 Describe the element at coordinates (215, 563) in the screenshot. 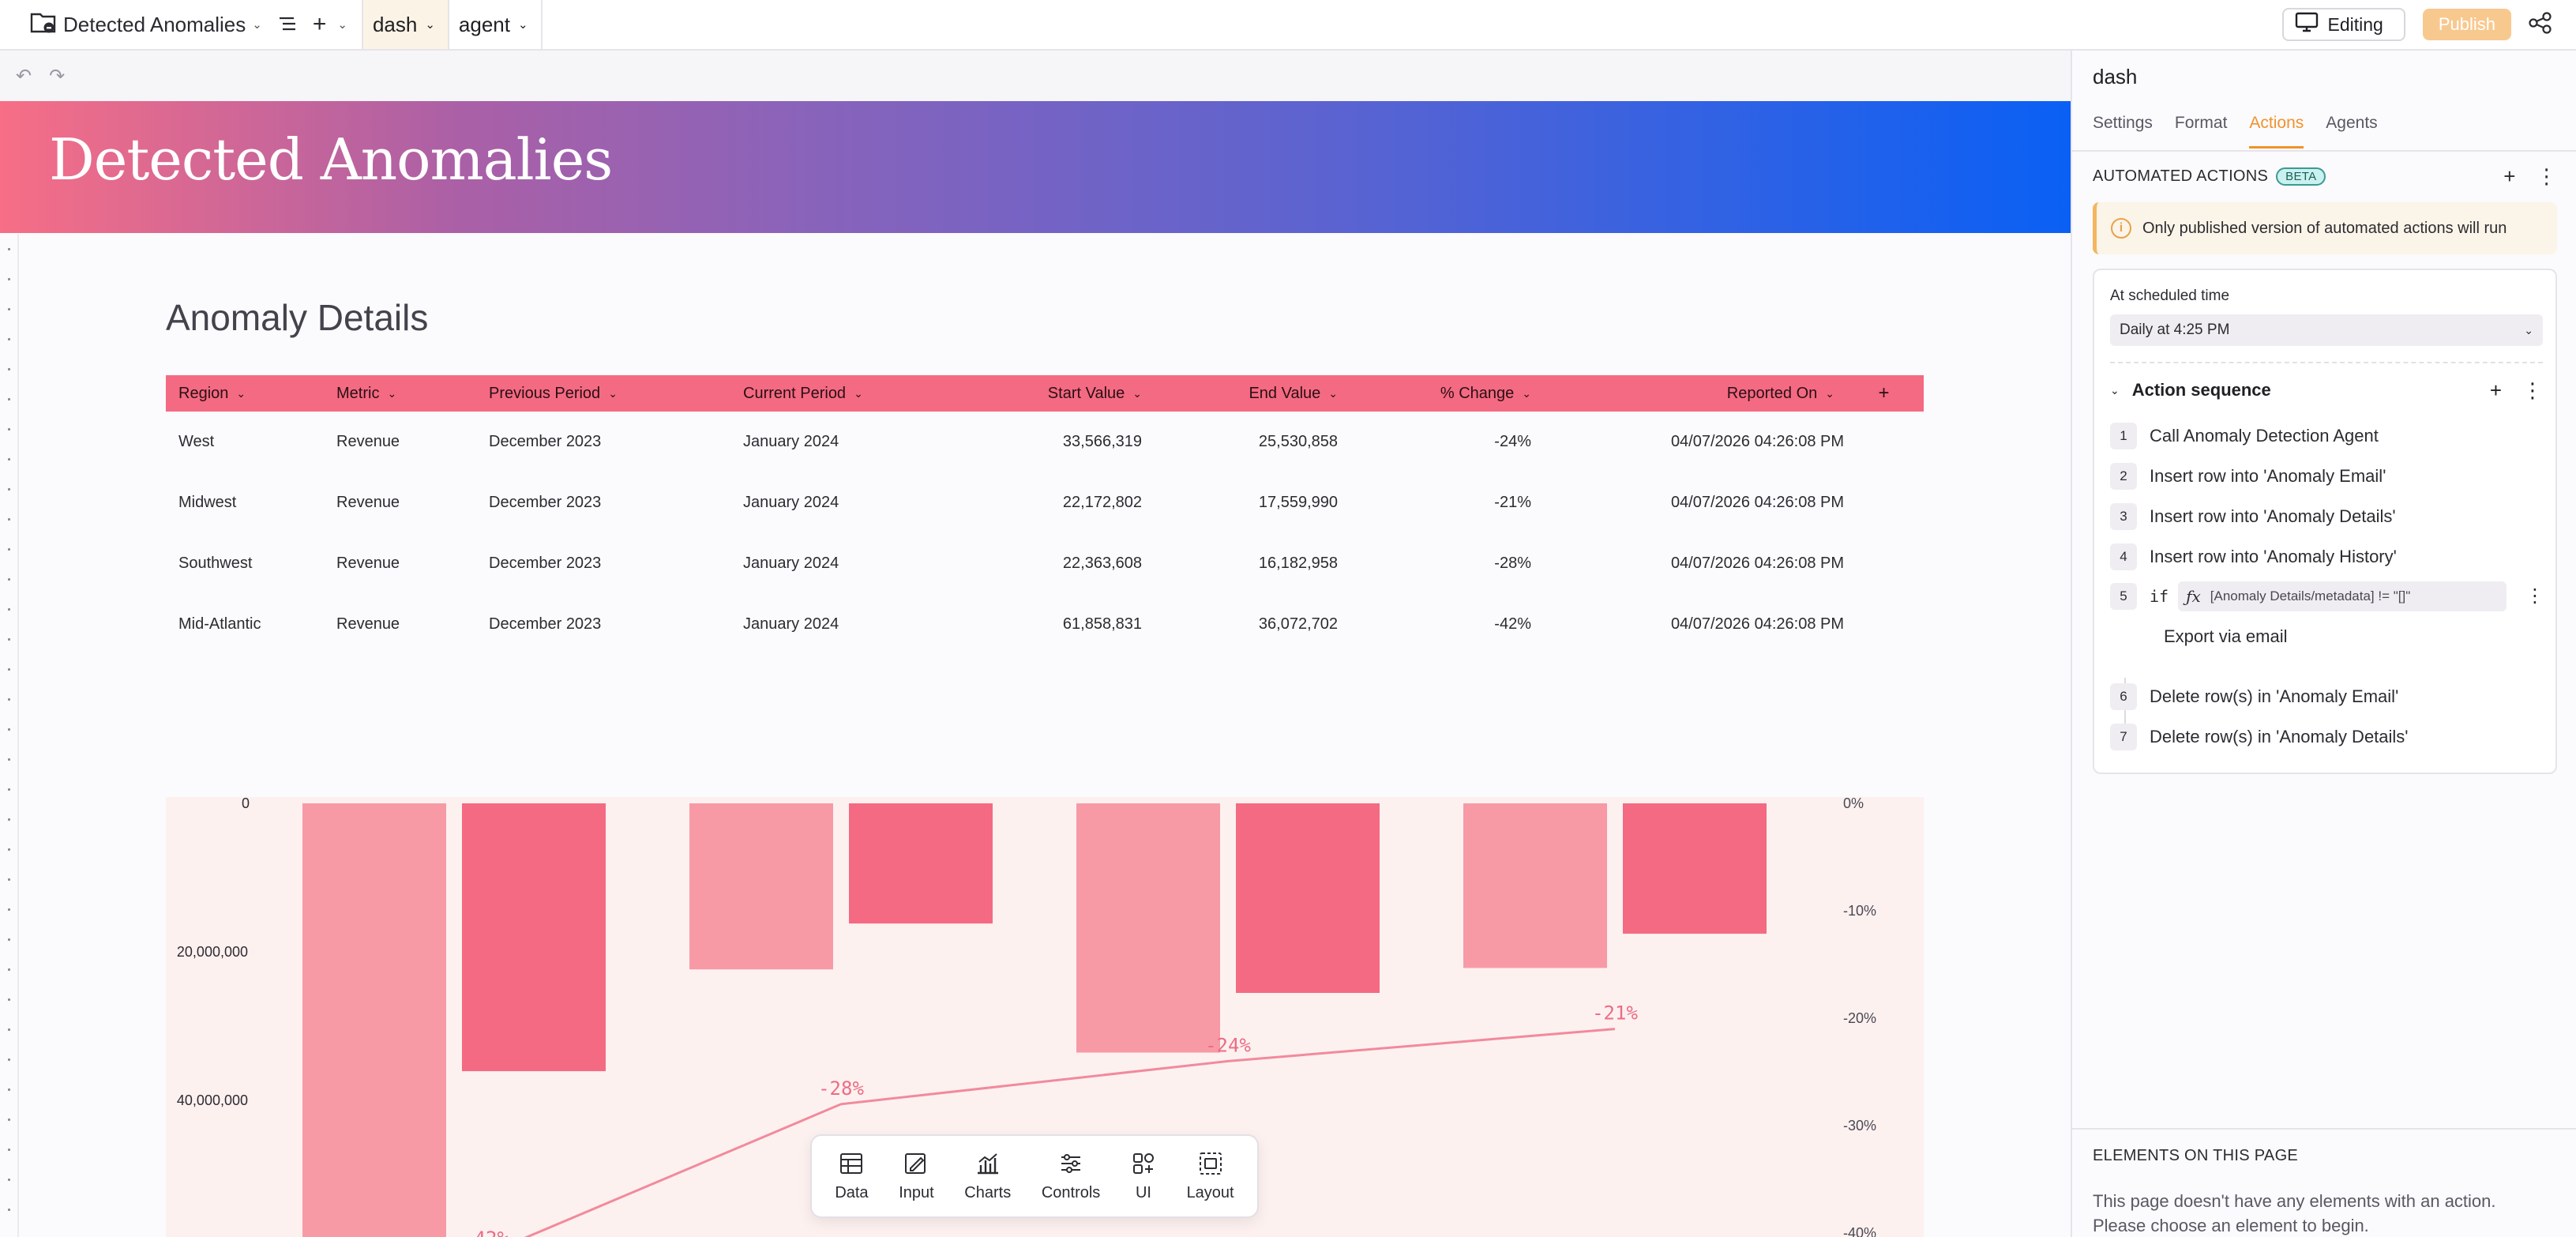

I see `table-cell: Southwest` at that location.